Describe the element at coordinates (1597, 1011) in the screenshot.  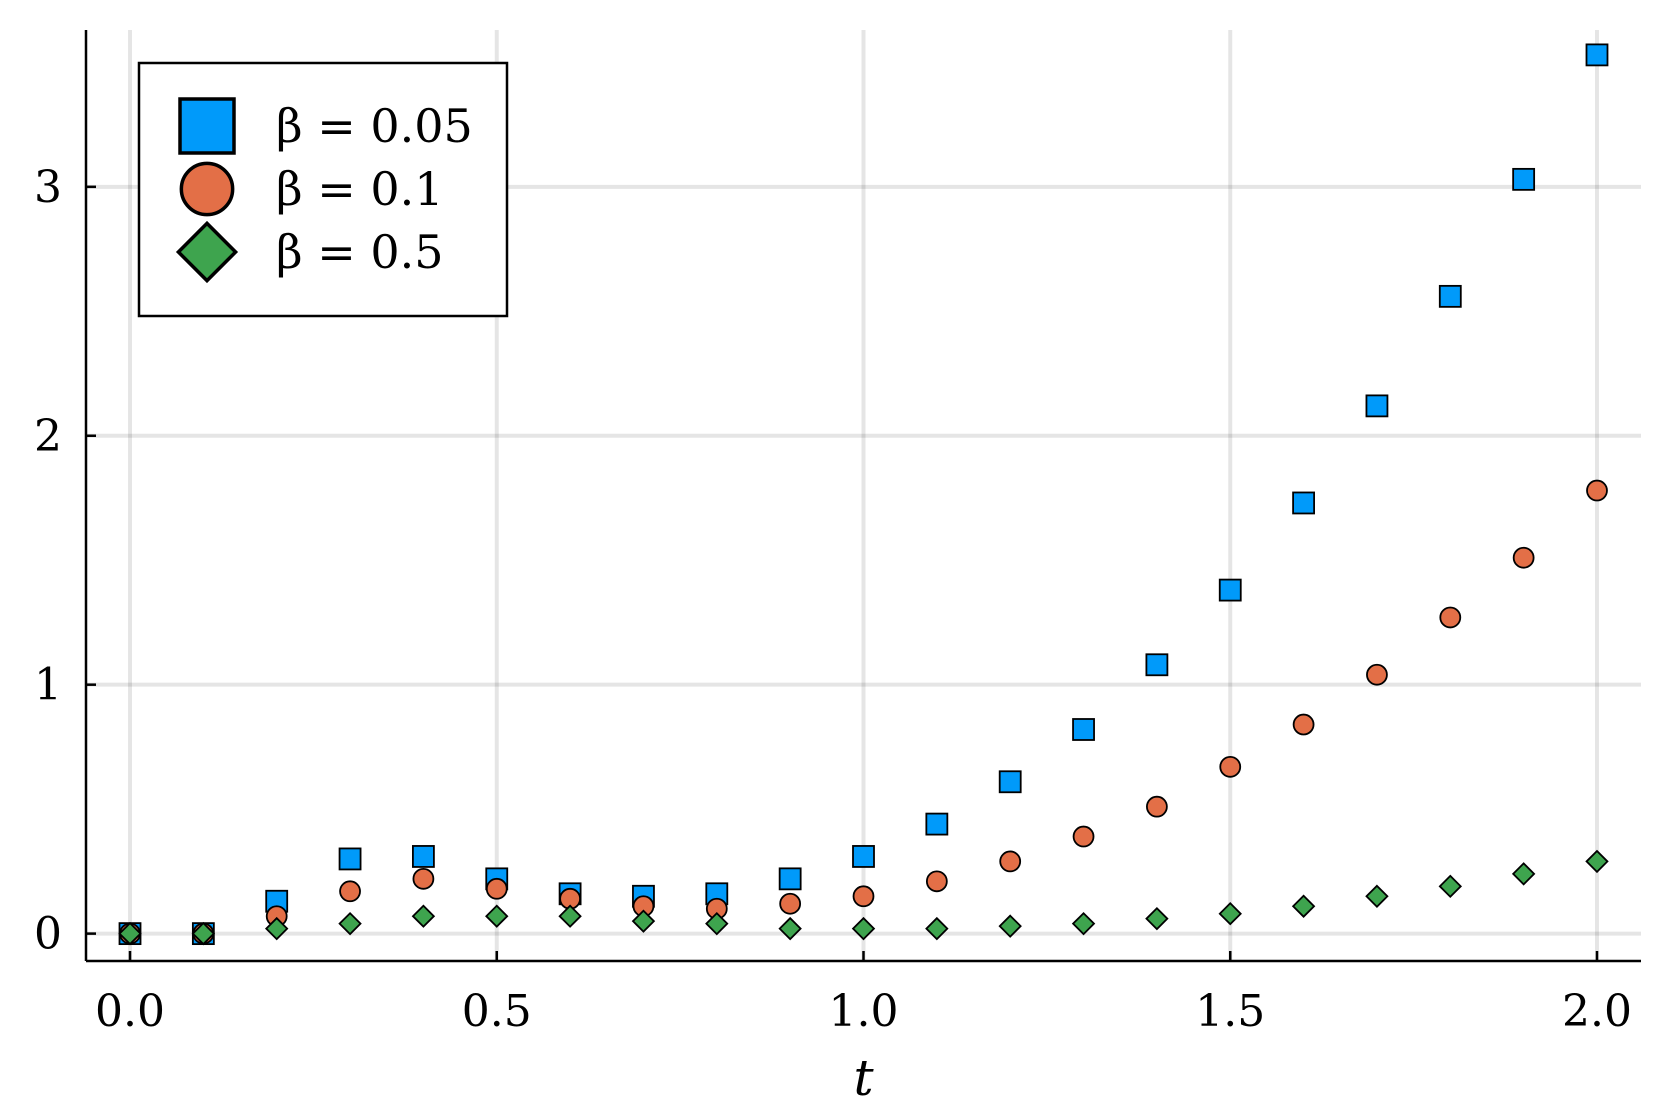
I see `x-tick-label: 2.0` at that location.